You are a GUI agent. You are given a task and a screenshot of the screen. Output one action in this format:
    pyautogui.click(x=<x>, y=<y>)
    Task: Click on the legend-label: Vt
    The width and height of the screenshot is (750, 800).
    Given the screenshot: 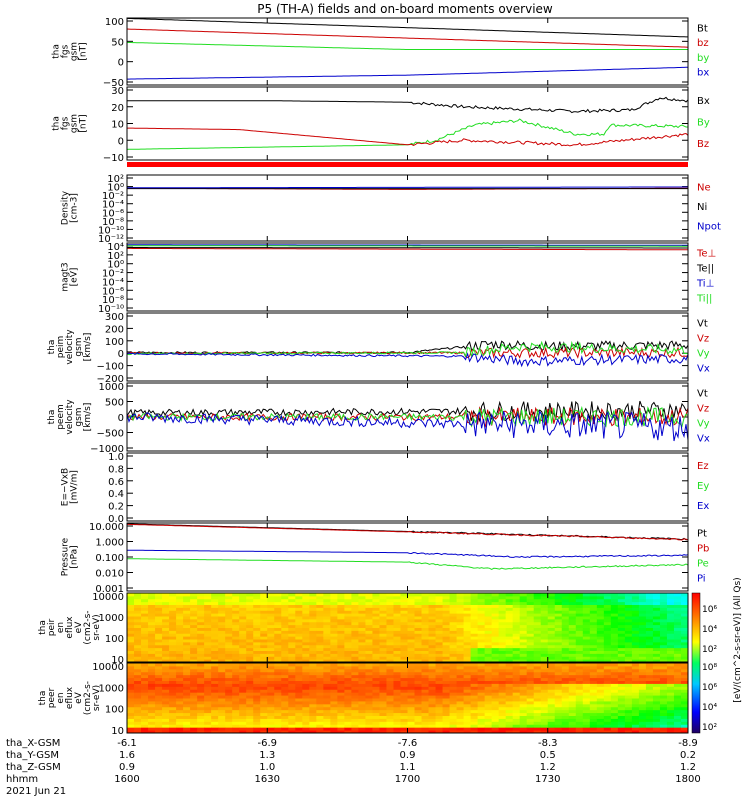 What is the action you would take?
    pyautogui.click(x=702, y=324)
    